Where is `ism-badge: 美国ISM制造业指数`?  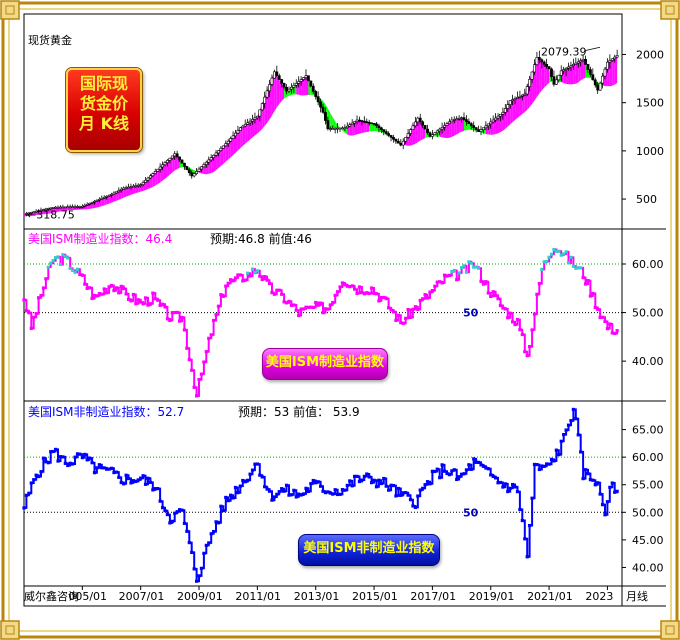 ism-badge: 美国ISM制造业指数 is located at coordinates (325, 364).